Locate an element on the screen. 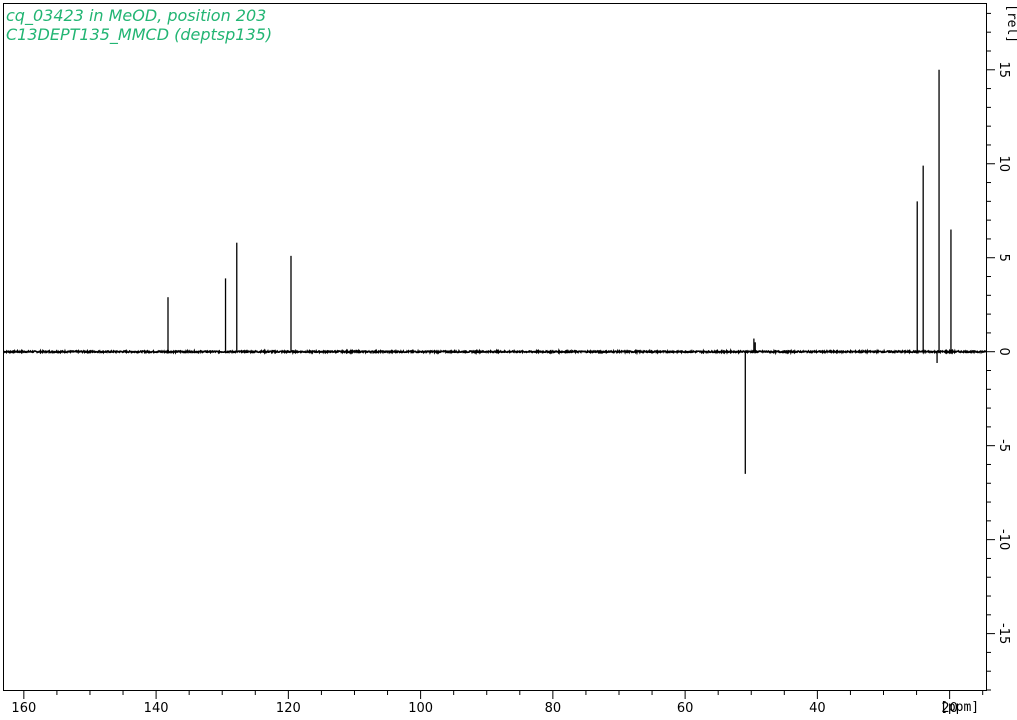 The width and height of the screenshot is (1017, 720). experiment-title: C13DEPT135_MMCD (deptsp135) is located at coordinates (139, 35).